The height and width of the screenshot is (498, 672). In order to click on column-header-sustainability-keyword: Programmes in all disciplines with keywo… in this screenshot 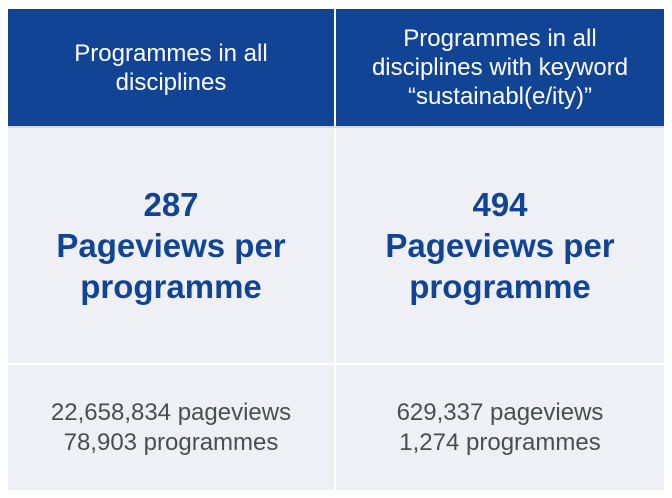, I will do `click(500, 67)`.